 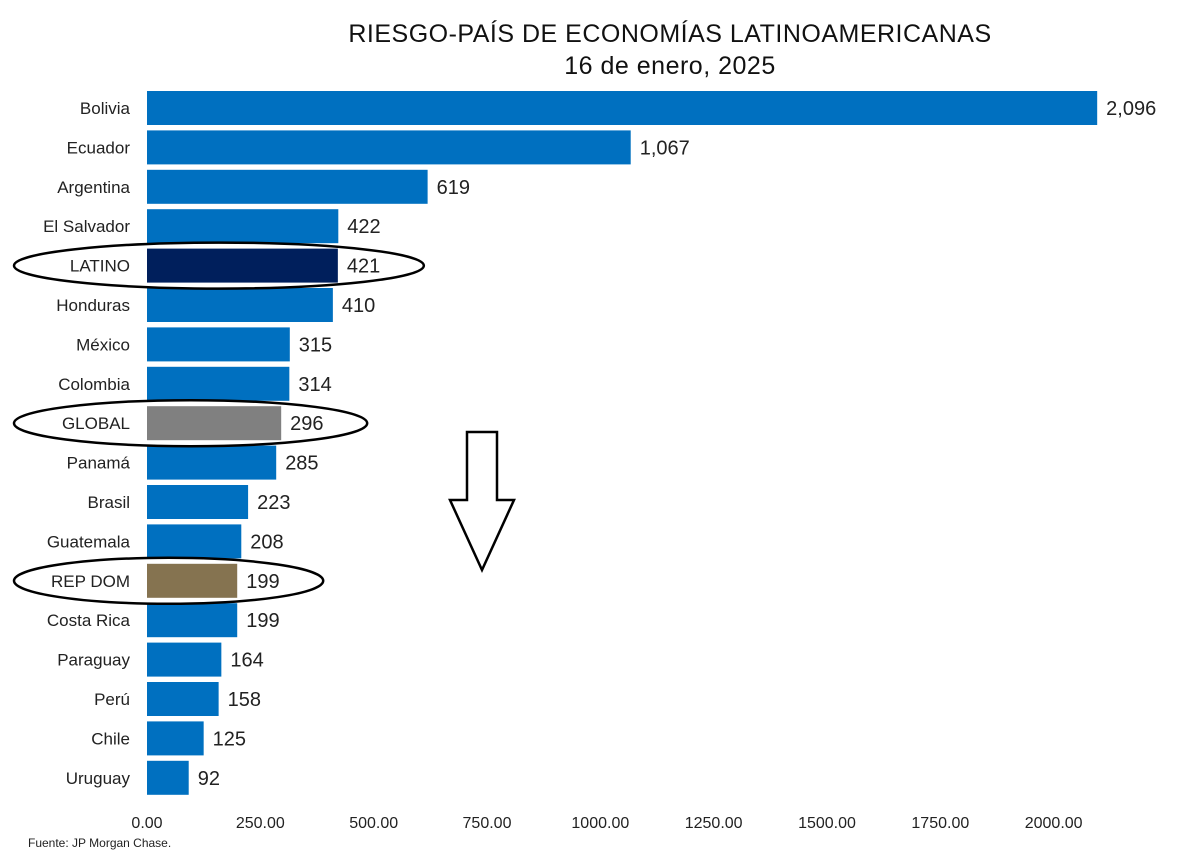 I want to click on value-label-bolivia: 2,096, so click(x=1131, y=109).